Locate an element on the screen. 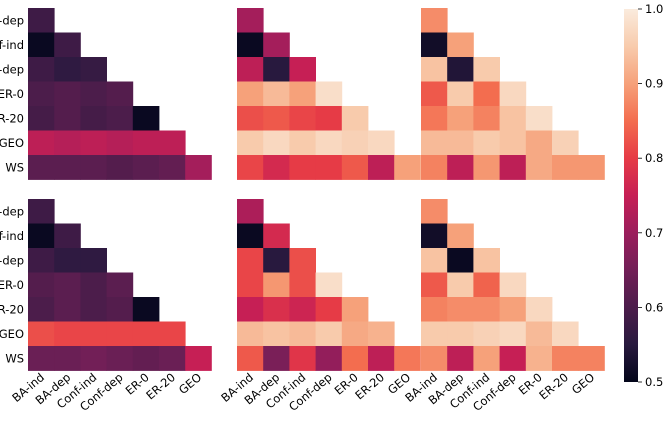  colorbar-tick-label: 0.7 is located at coordinates (654, 233).